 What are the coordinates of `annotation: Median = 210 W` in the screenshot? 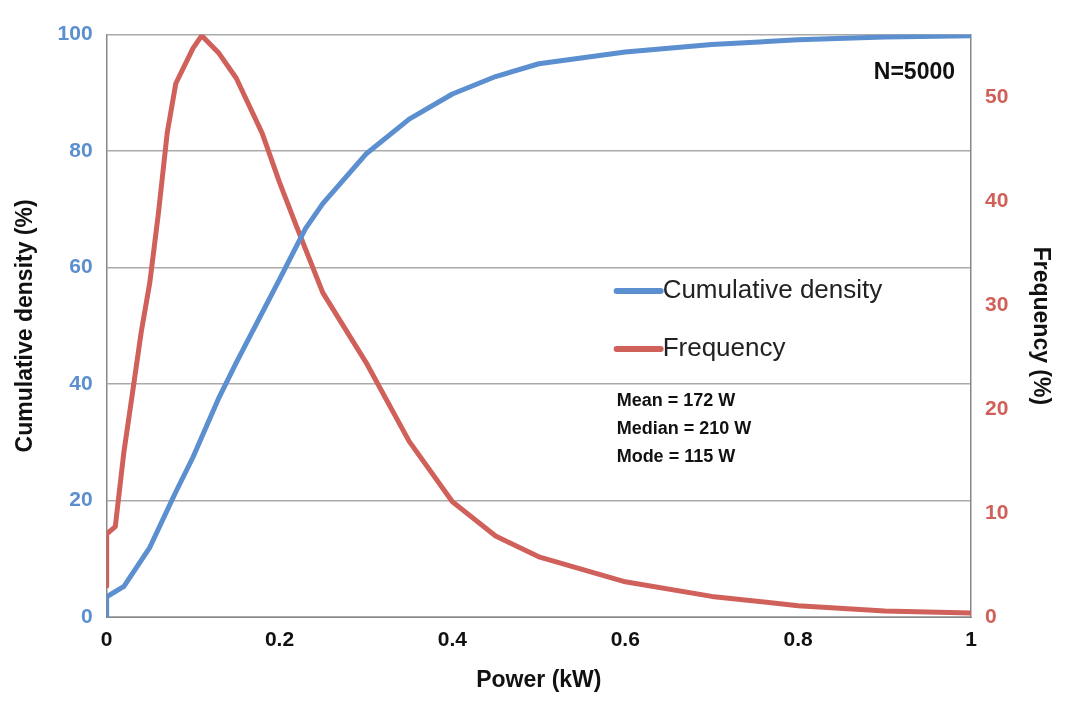 It's located at (684, 427).